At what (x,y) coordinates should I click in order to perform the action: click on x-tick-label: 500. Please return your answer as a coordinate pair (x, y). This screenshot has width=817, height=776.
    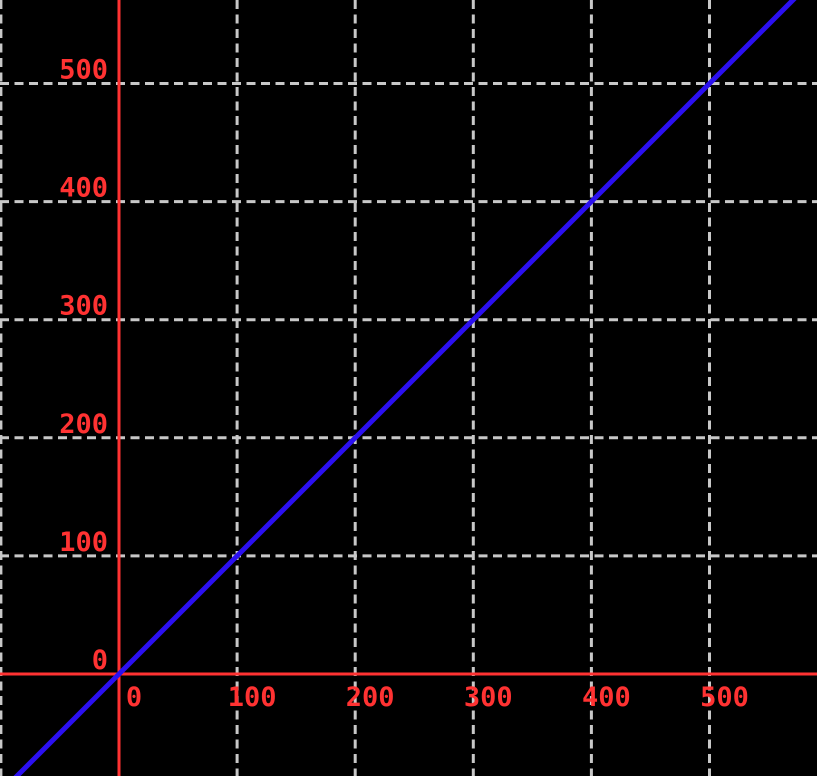
    Looking at the image, I should click on (724, 697).